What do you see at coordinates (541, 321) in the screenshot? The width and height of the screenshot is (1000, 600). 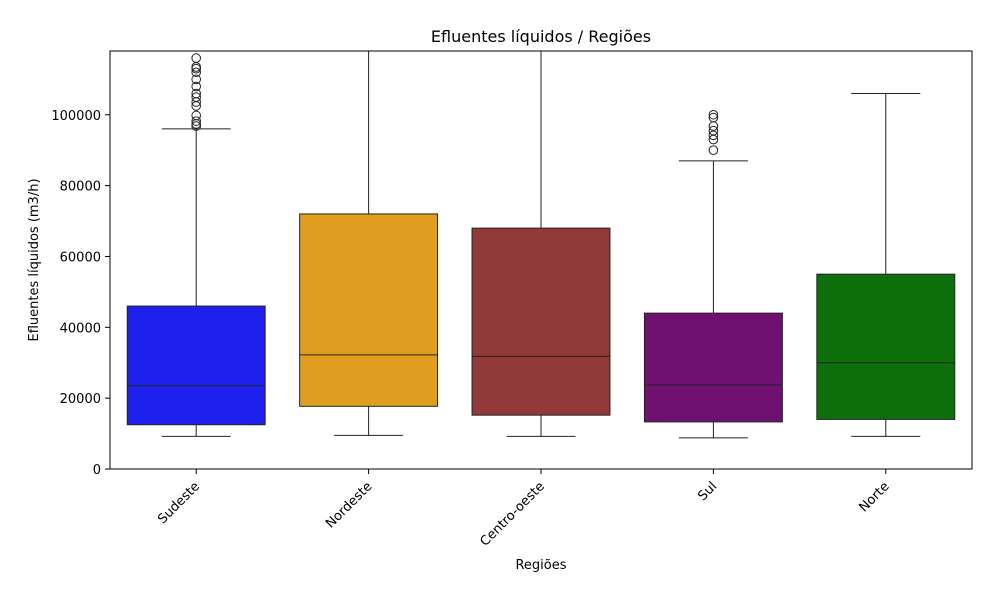 I see `box-centro-oeste` at bounding box center [541, 321].